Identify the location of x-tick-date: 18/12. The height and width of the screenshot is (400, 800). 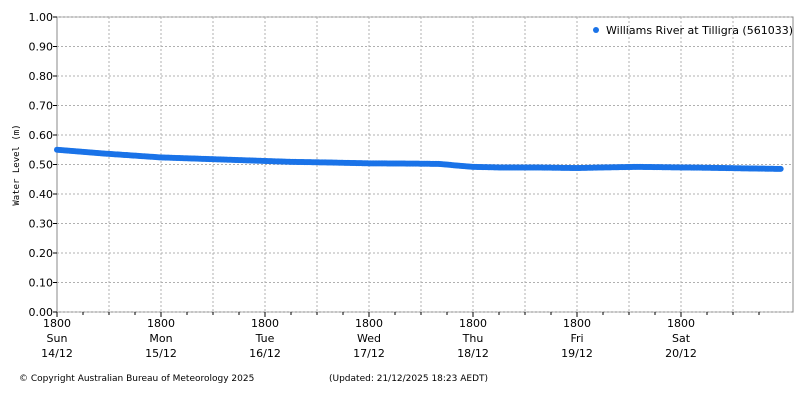
(473, 353).